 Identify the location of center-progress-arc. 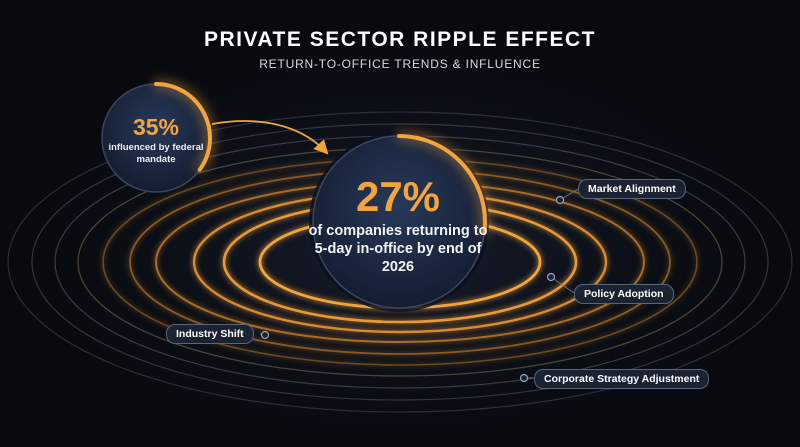
(442, 184).